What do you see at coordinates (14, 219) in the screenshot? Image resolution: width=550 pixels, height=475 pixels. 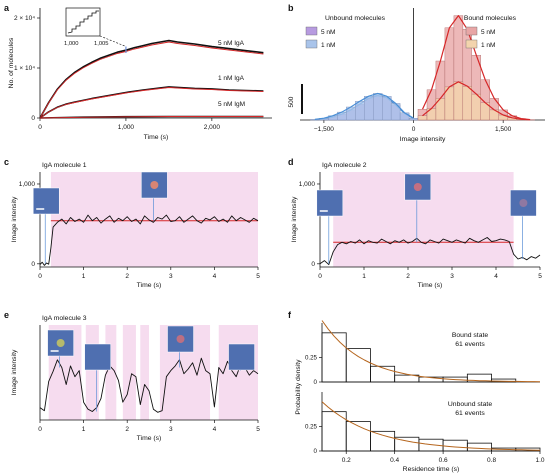 I see `c-y-axis-label: Image intensity` at bounding box center [14, 219].